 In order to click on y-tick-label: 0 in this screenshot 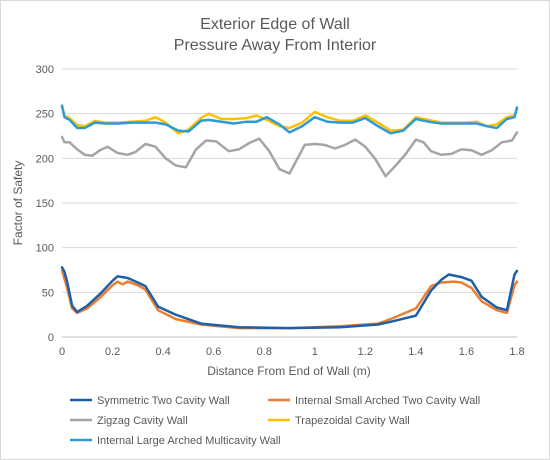, I will do `click(51, 338)`.